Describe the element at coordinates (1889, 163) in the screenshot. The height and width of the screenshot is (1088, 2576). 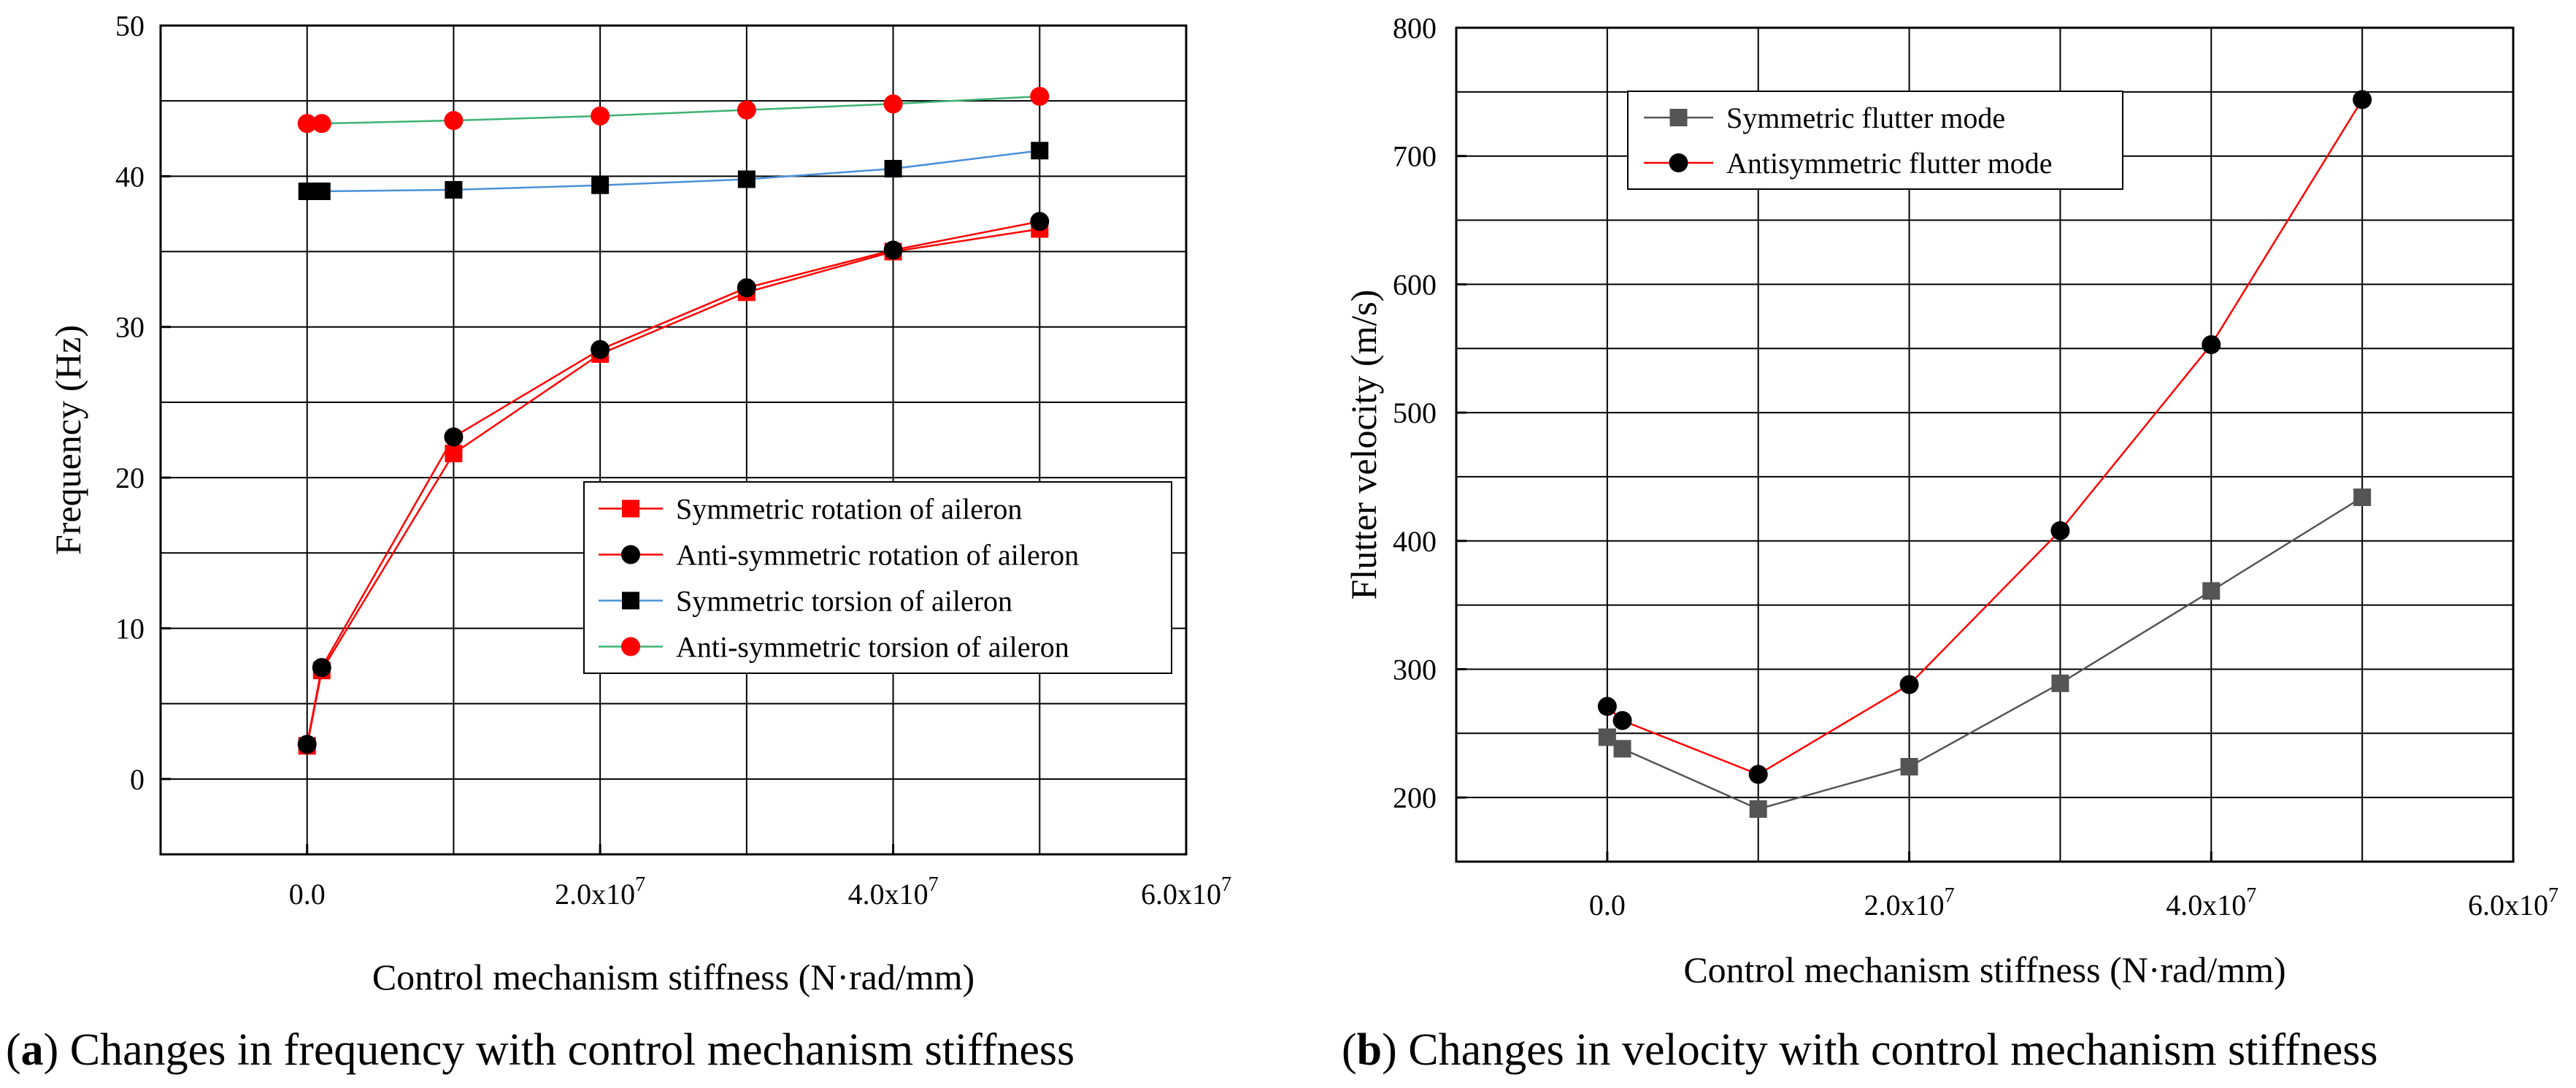
I see `legend-label-2: Antisymmetric flutter mode` at that location.